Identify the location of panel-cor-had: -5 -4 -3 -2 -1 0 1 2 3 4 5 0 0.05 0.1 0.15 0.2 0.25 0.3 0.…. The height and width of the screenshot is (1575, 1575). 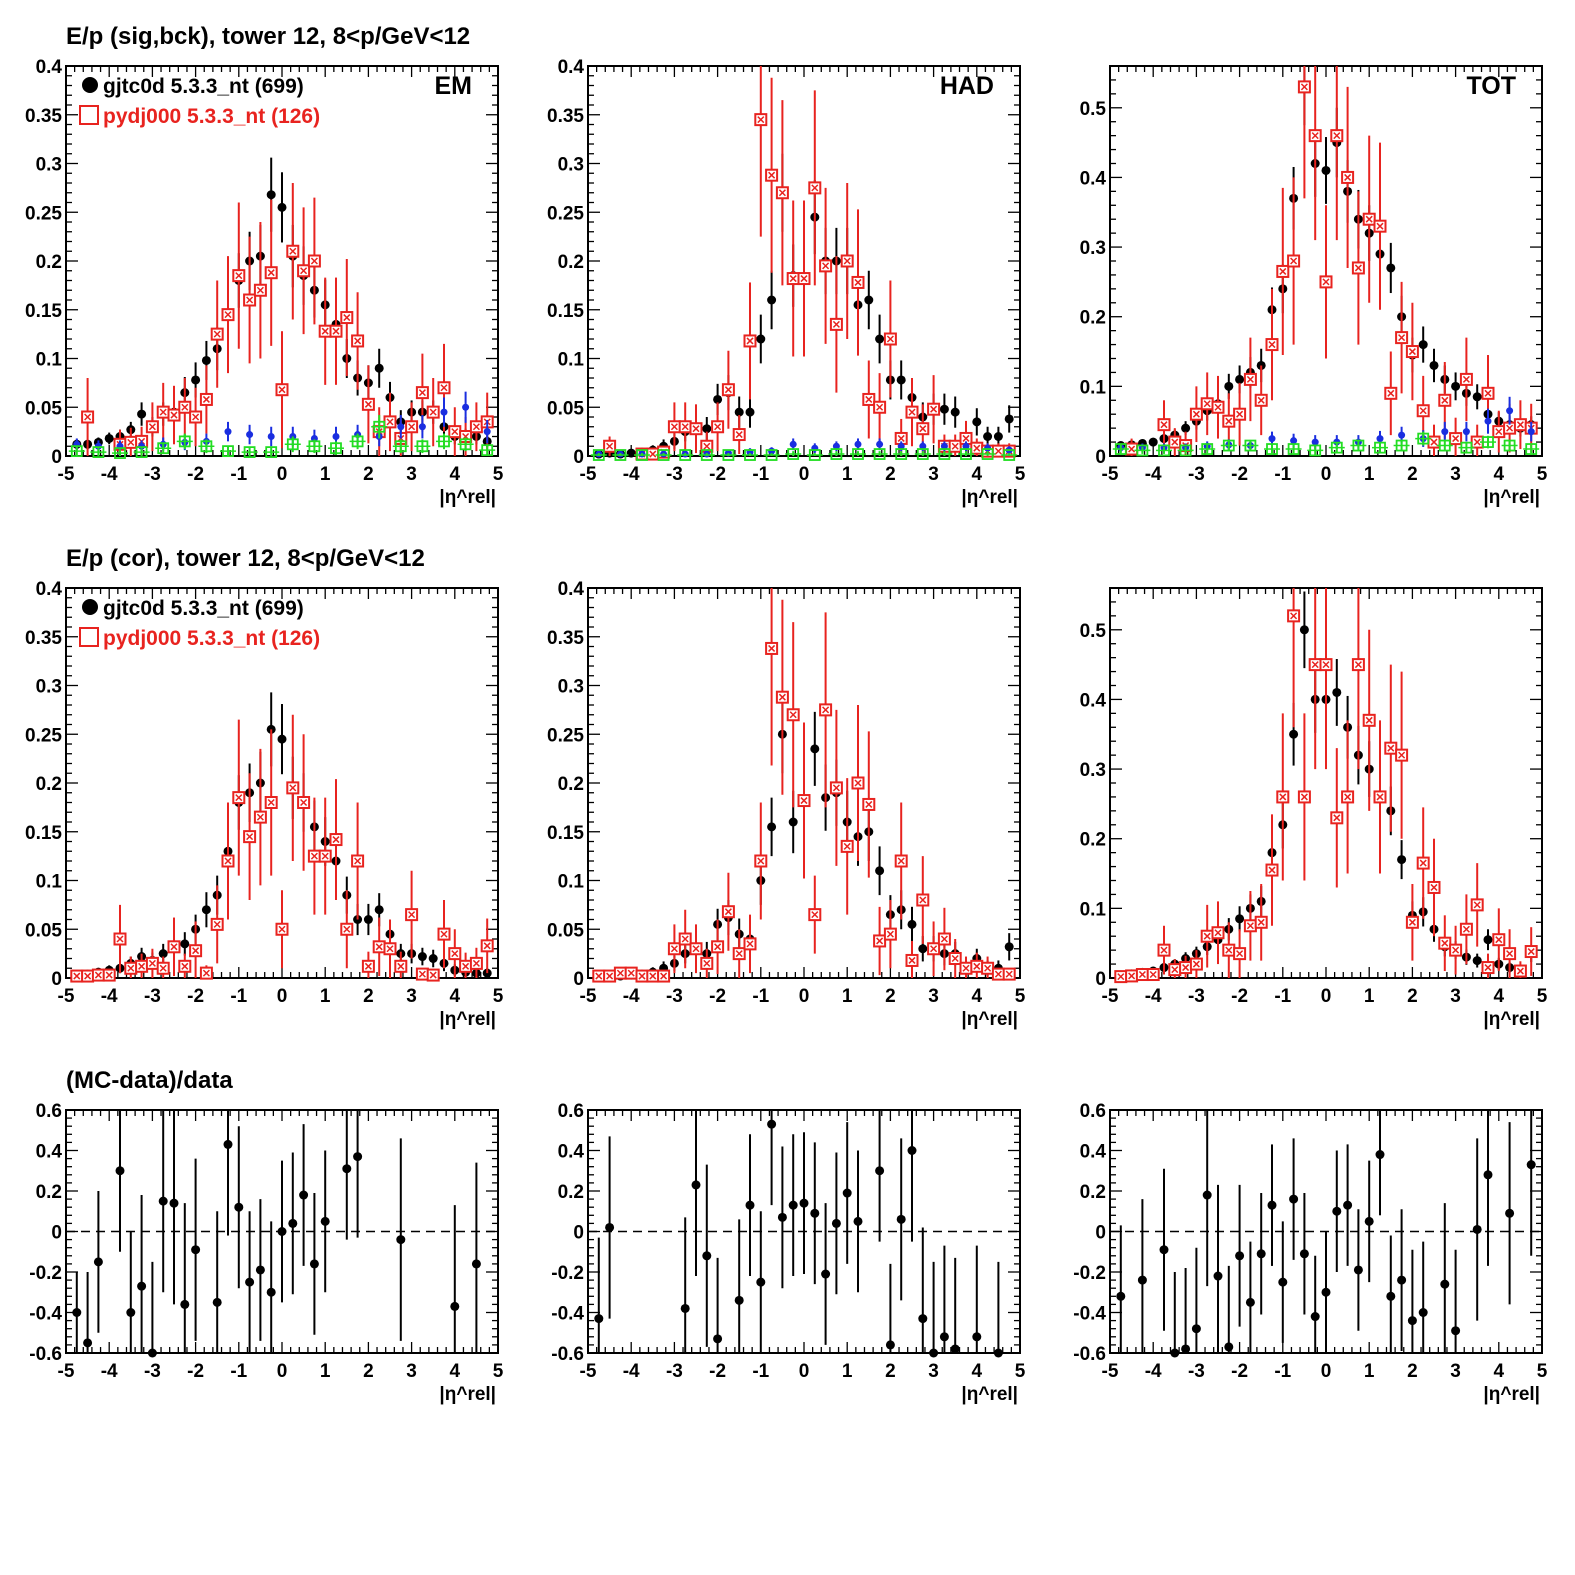
(786, 804).